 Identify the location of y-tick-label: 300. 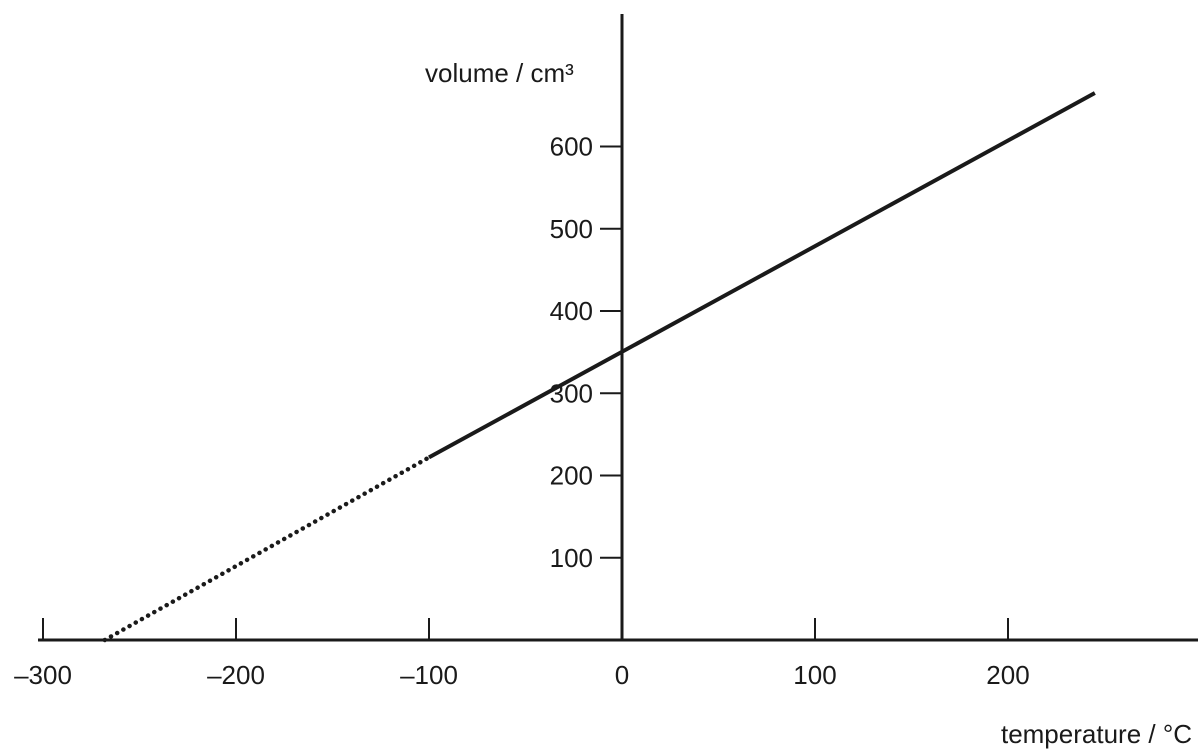
(571, 393).